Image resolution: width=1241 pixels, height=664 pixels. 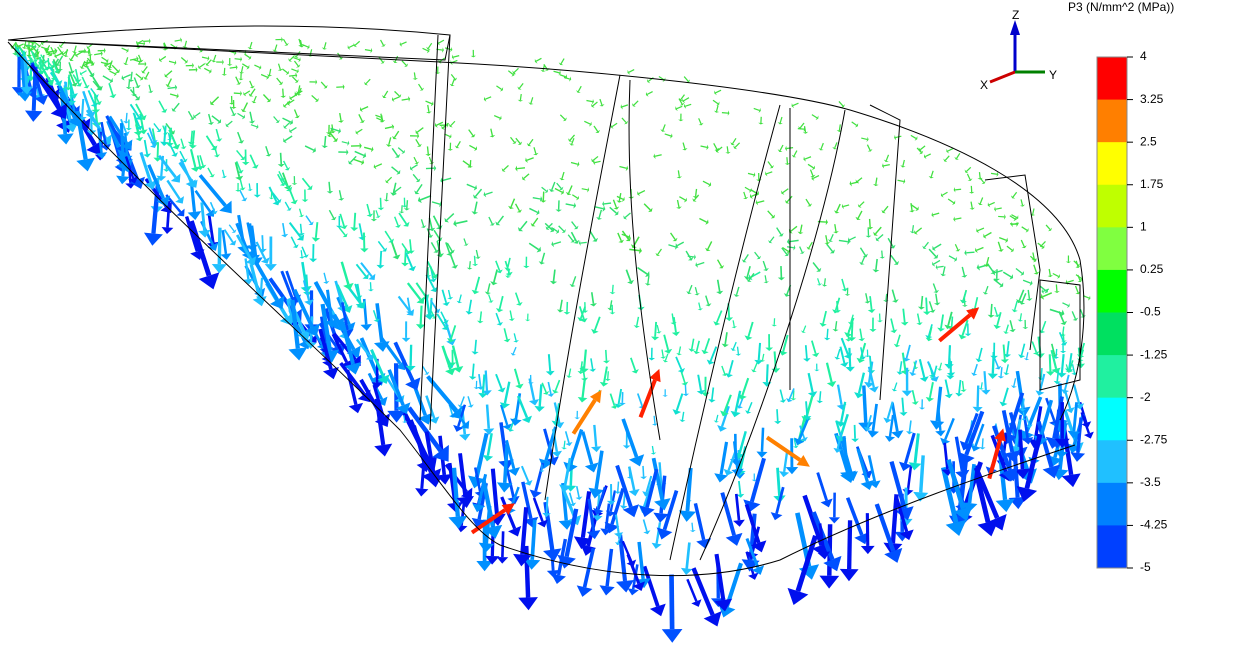 What do you see at coordinates (800, 332) in the screenshot?
I see `edge` at bounding box center [800, 332].